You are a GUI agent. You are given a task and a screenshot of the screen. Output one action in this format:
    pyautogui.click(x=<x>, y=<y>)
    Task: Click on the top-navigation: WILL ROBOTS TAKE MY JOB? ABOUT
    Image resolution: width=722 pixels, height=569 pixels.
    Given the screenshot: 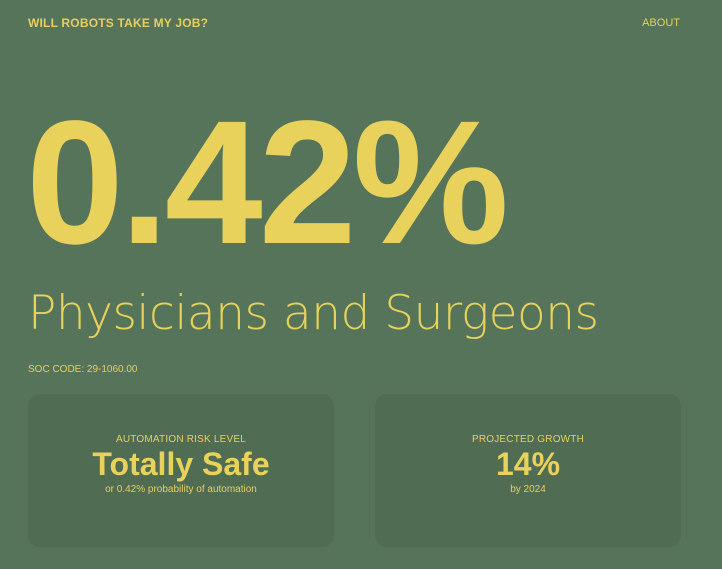 What is the action you would take?
    pyautogui.click(x=354, y=23)
    